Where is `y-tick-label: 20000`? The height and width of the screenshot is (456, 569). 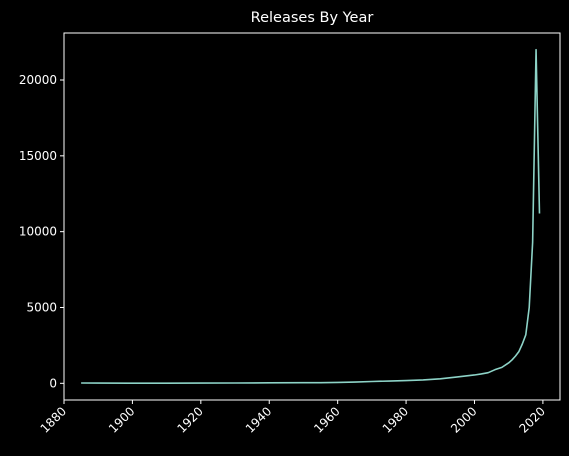 y-tick-label: 20000 is located at coordinates (38, 80).